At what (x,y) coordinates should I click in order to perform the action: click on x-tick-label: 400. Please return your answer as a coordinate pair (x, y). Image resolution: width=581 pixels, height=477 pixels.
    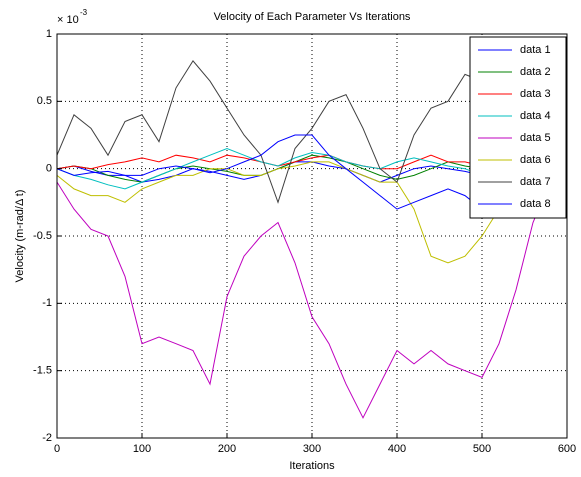
    Looking at the image, I should click on (397, 449).